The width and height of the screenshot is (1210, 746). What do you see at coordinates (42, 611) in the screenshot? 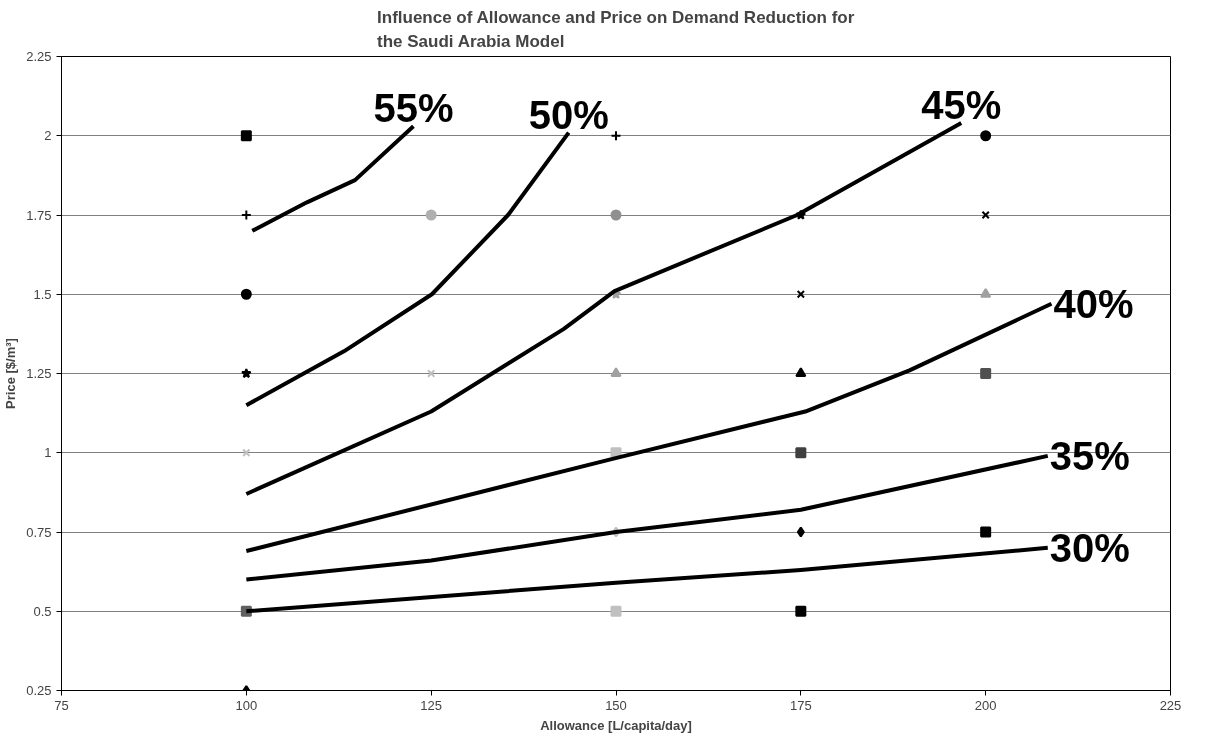
I see `y-tick-label: 0.5` at bounding box center [42, 611].